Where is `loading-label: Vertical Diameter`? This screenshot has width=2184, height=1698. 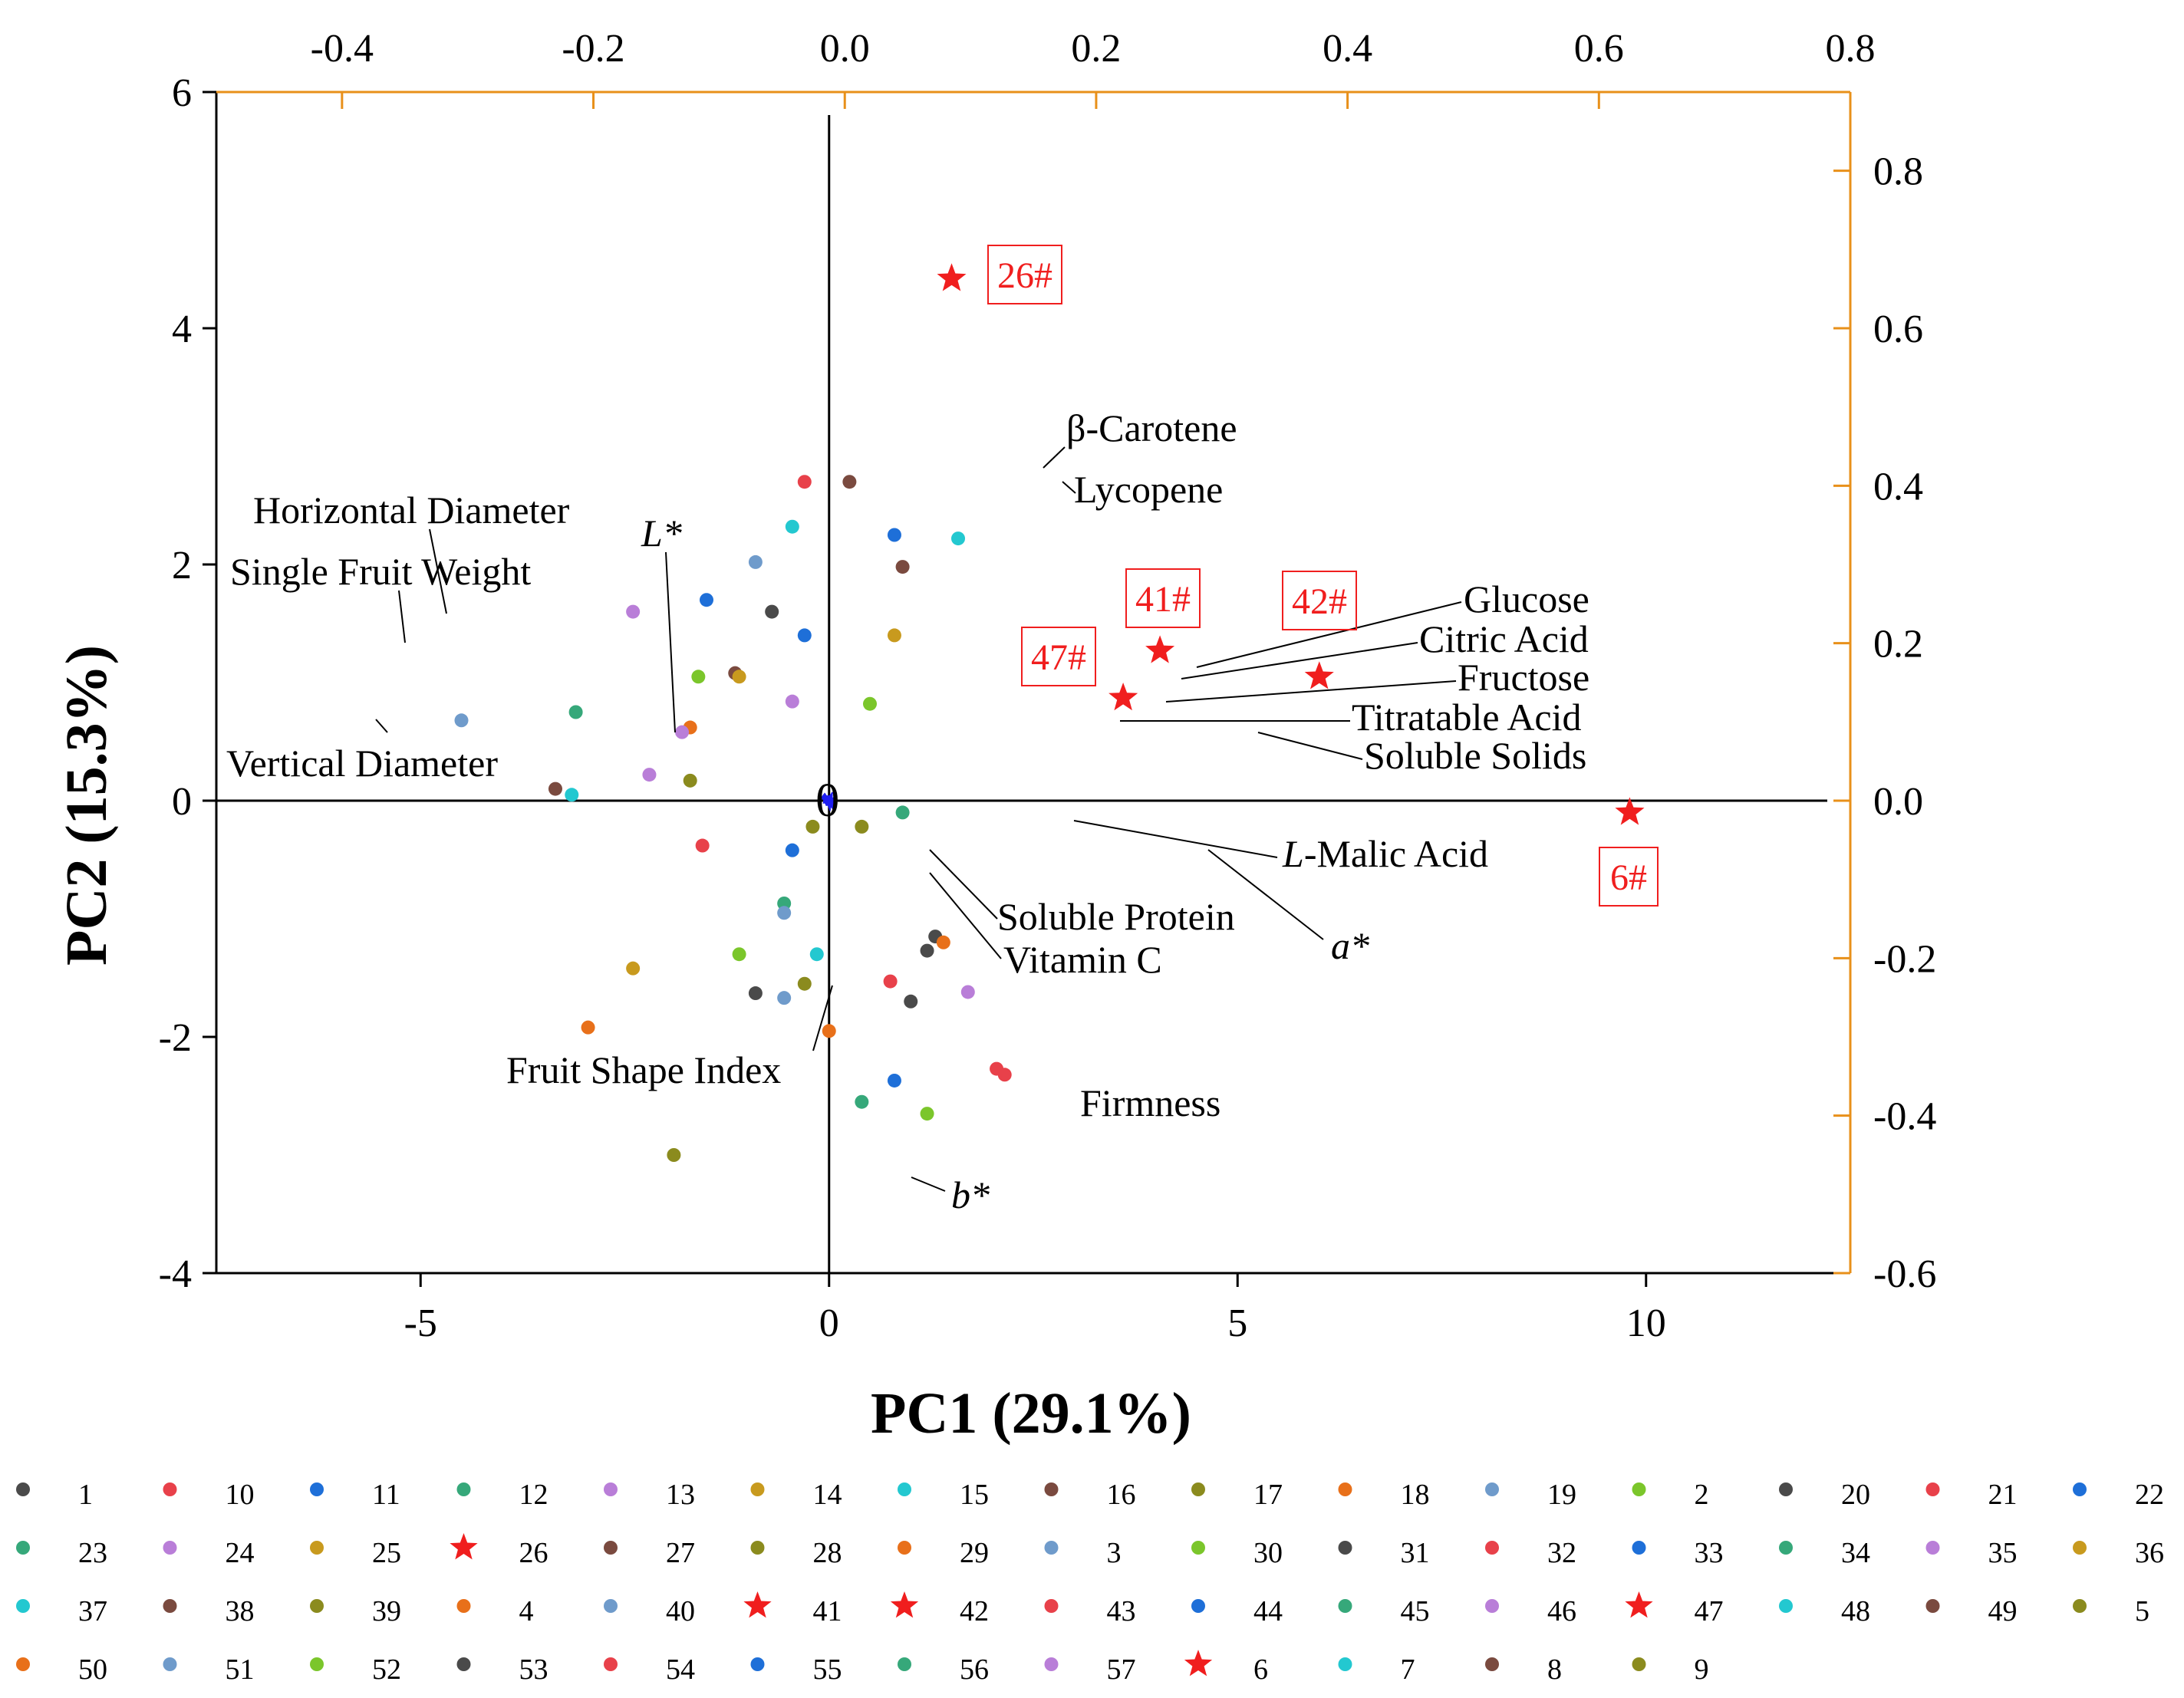
loading-label: Vertical Diameter is located at coordinates (362, 763).